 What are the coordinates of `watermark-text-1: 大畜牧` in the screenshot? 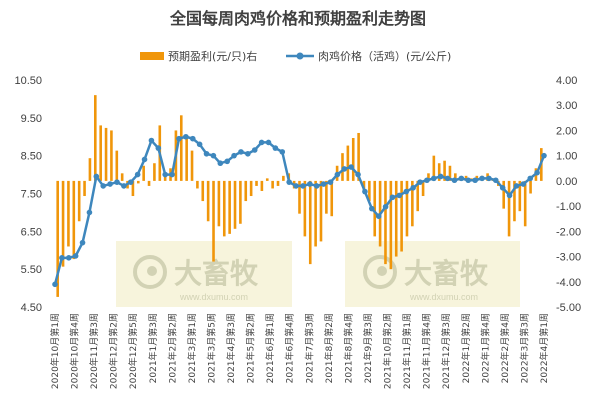 It's located at (216, 273).